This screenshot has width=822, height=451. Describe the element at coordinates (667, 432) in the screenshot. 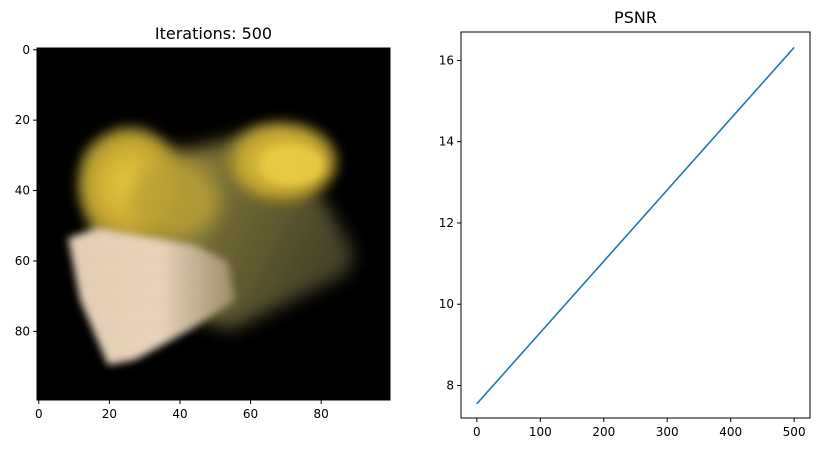

I see `psnr-x-tick-label: 300` at that location.